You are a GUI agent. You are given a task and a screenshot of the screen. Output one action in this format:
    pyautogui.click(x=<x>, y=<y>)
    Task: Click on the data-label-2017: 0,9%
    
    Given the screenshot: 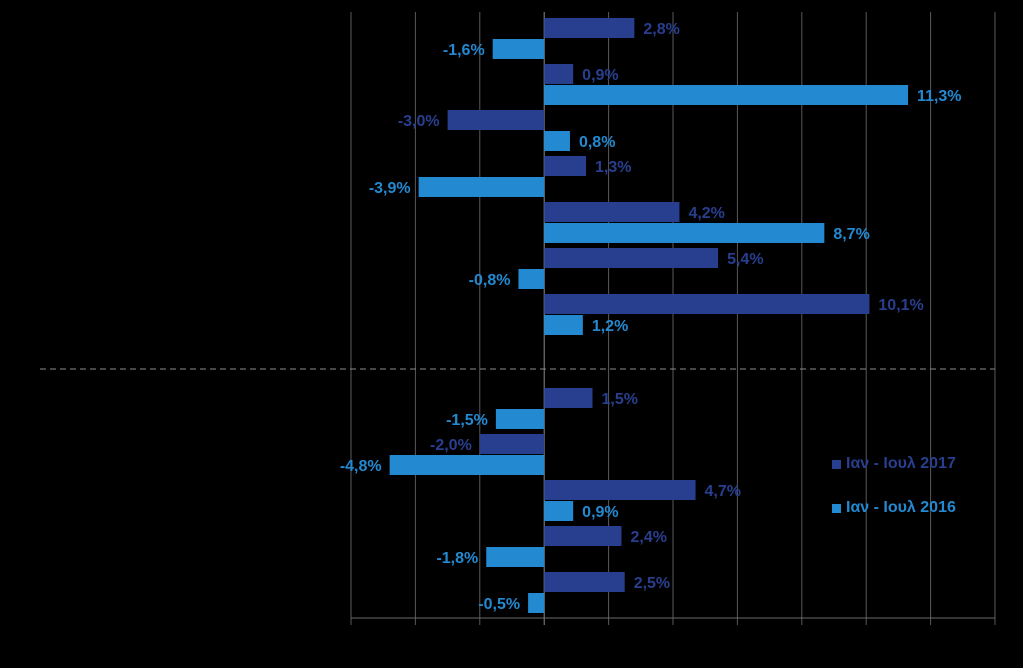 What is the action you would take?
    pyautogui.click(x=600, y=75)
    